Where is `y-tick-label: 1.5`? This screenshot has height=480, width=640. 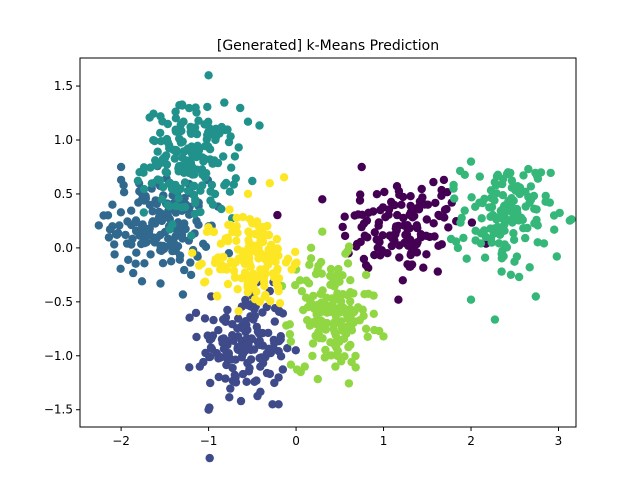
y-tick-label: 1.5 is located at coordinates (63, 86).